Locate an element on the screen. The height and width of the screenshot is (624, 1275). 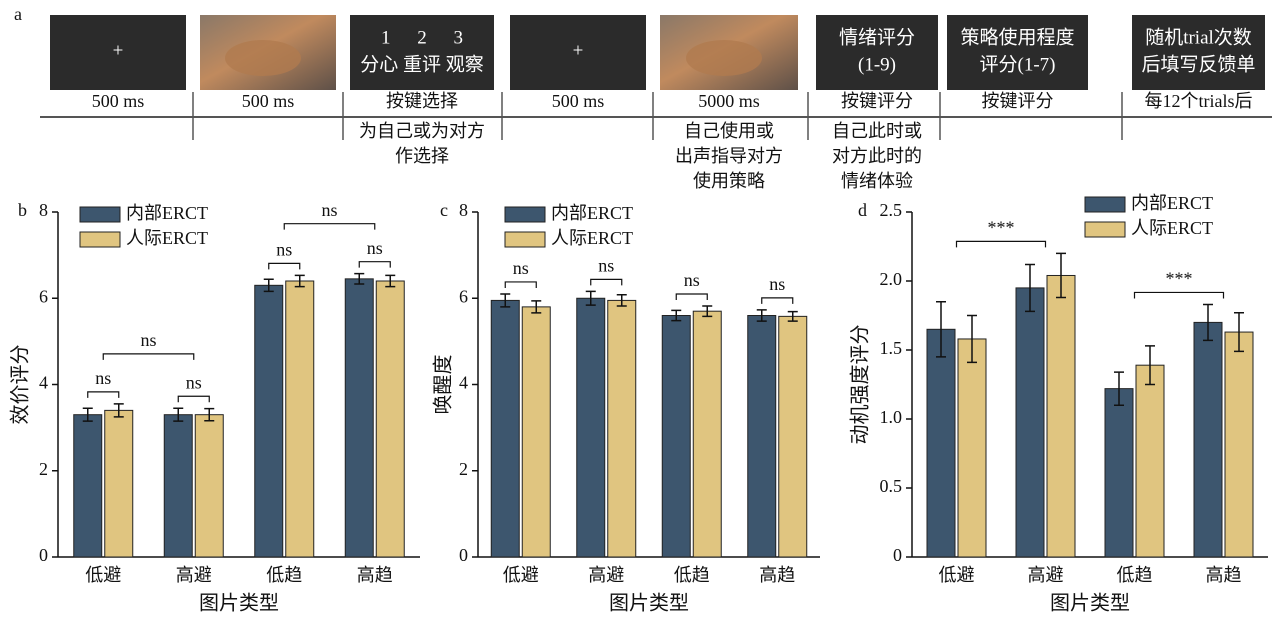
box-text: 后填写反馈单 is located at coordinates (1198, 64).